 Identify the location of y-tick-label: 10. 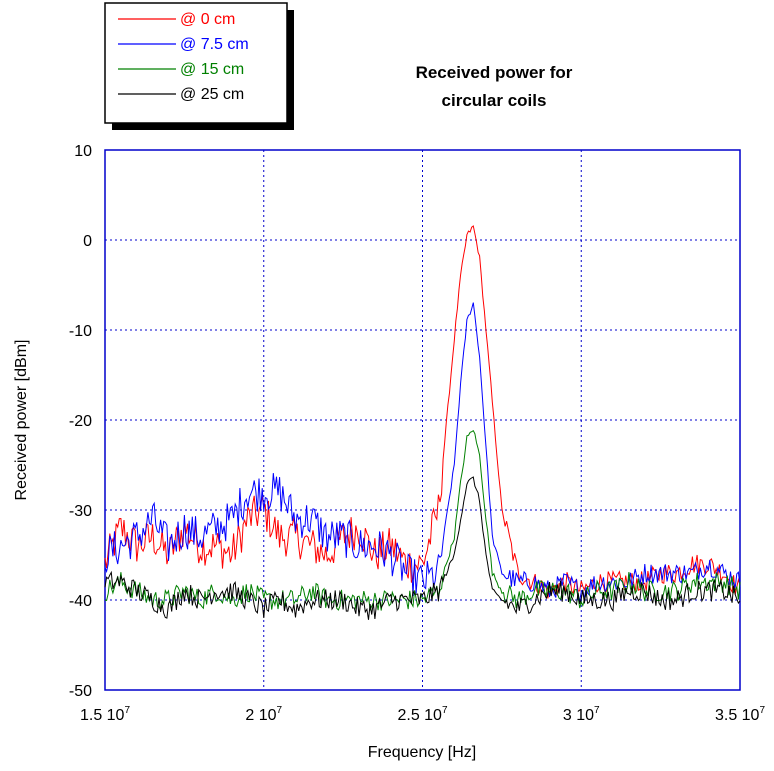
(83, 151).